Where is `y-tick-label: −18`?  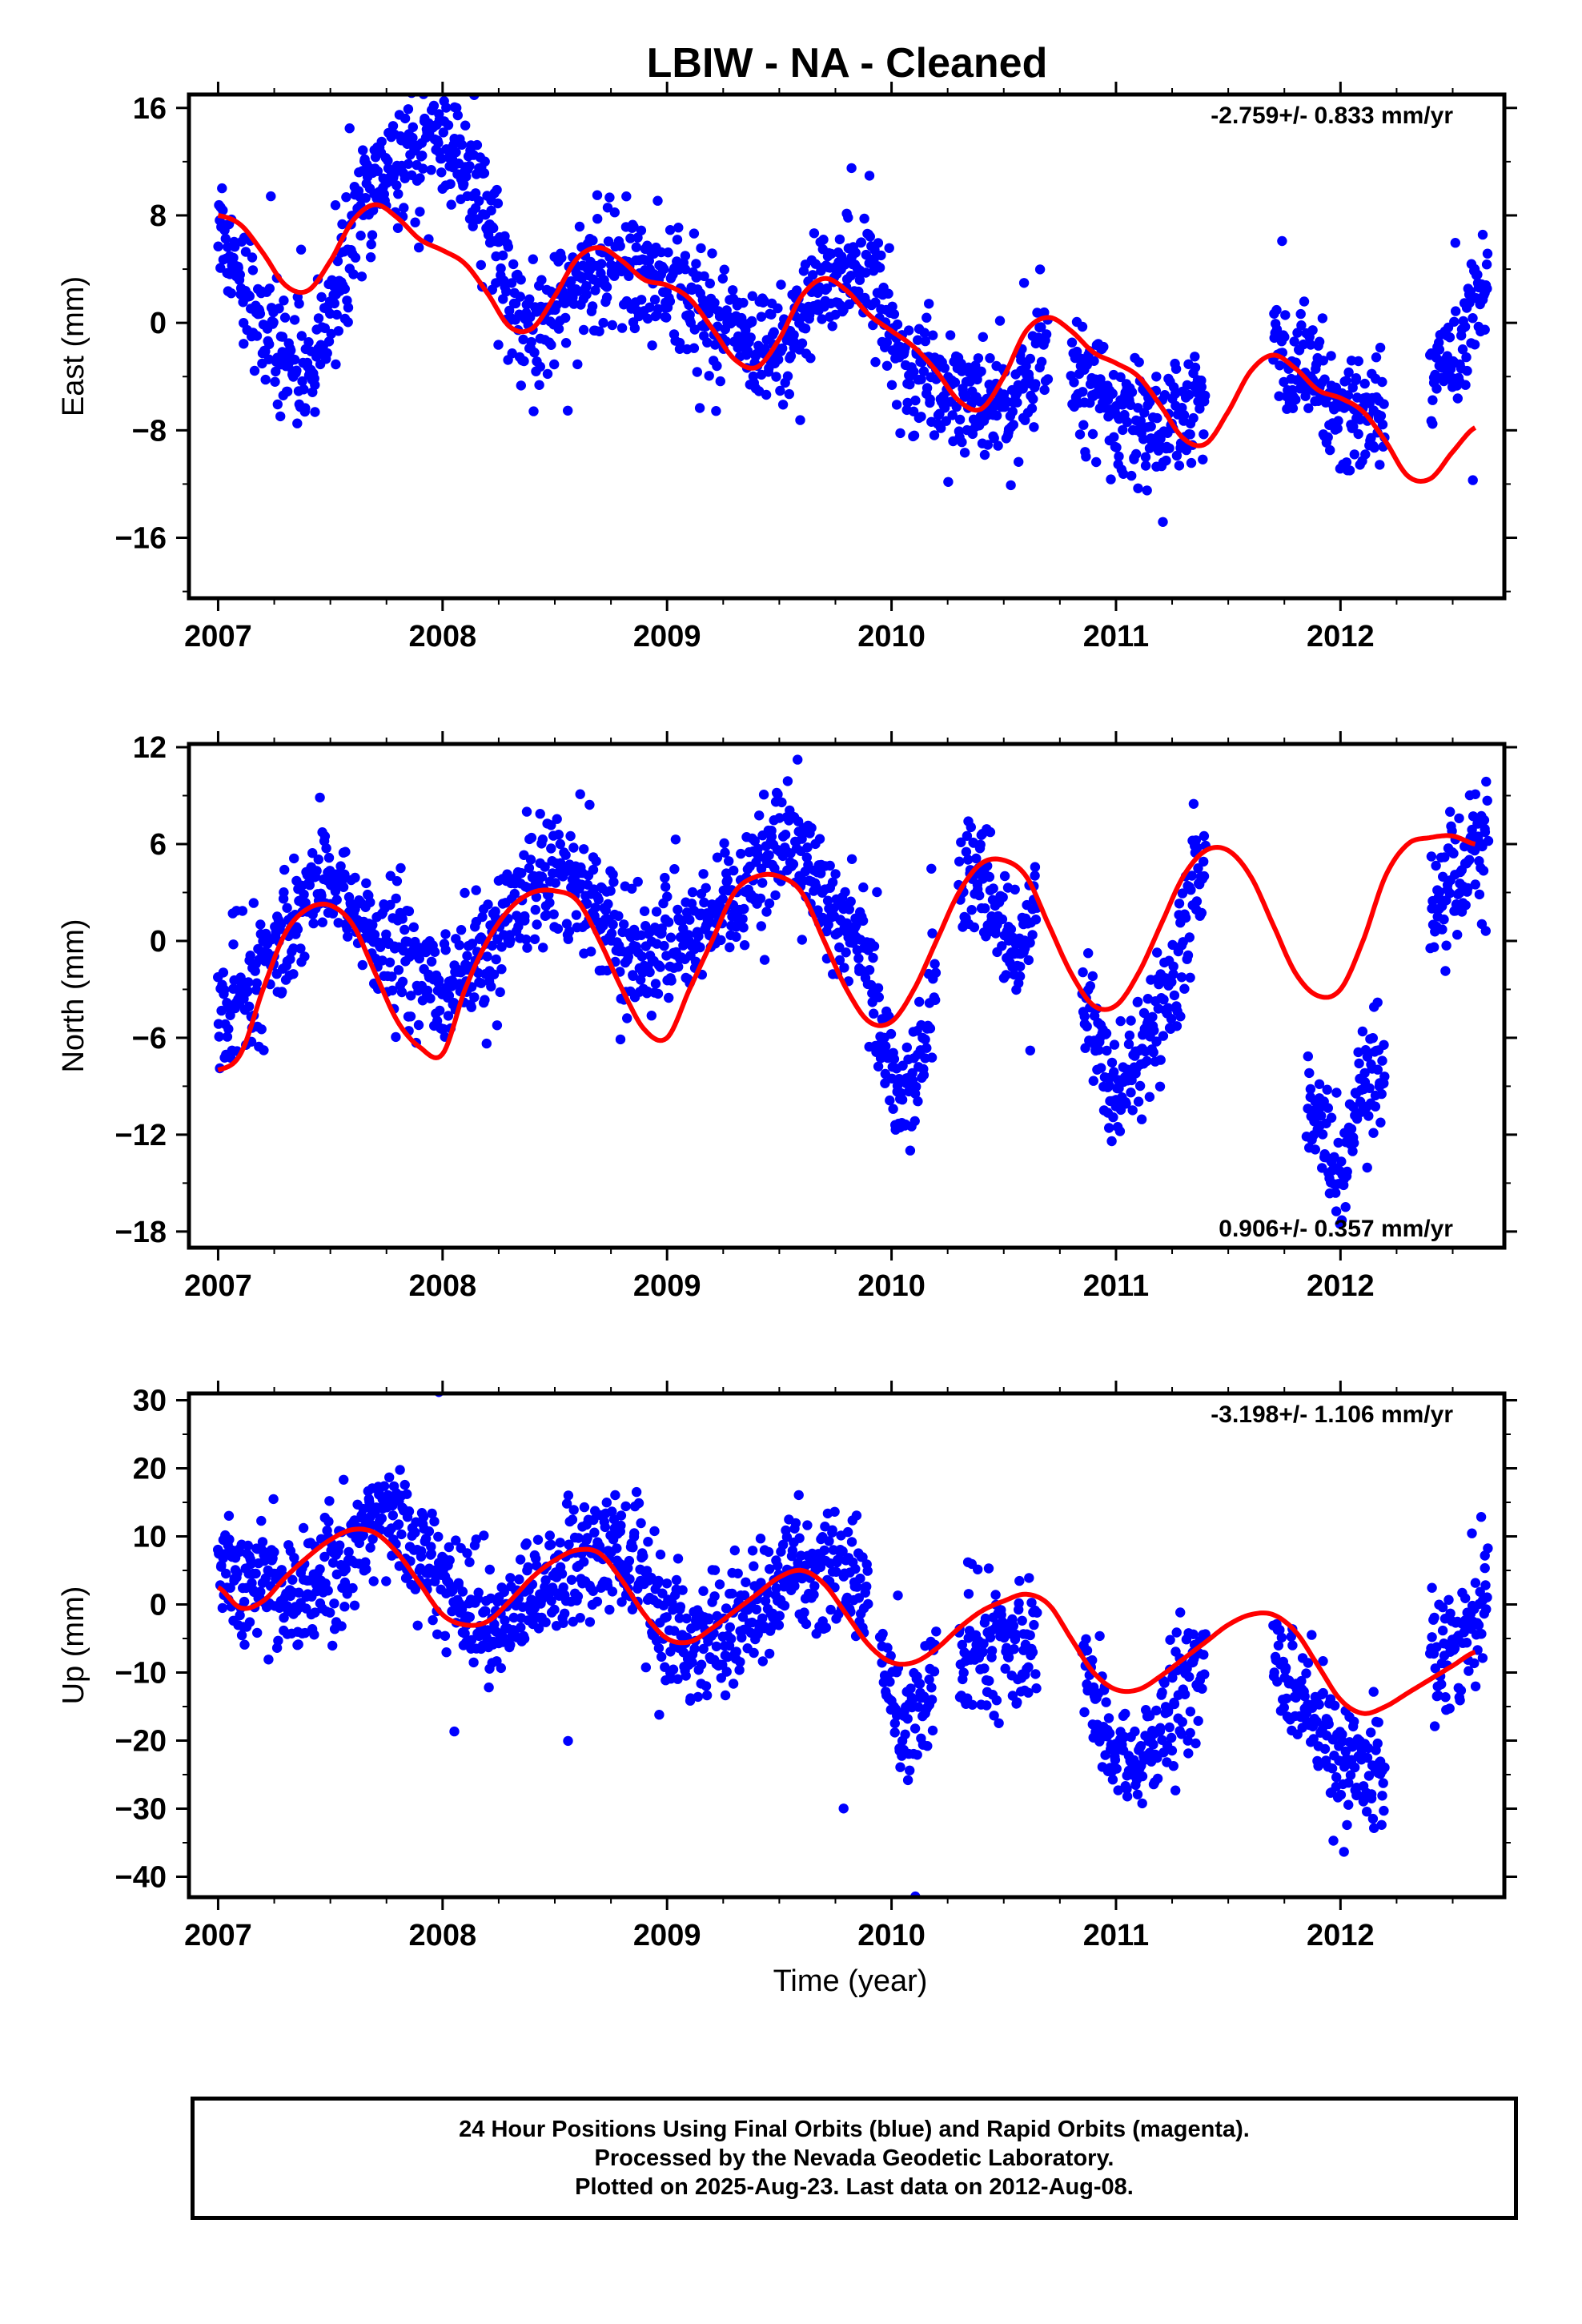 y-tick-label: −18 is located at coordinates (141, 1232).